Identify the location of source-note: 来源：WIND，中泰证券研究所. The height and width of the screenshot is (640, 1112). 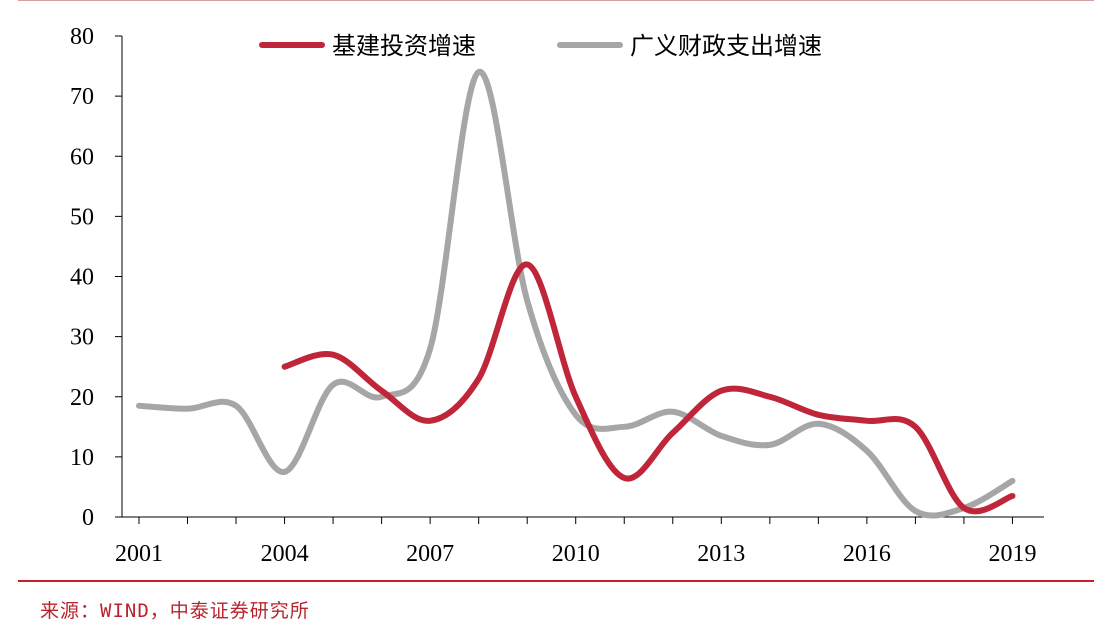
(175, 611).